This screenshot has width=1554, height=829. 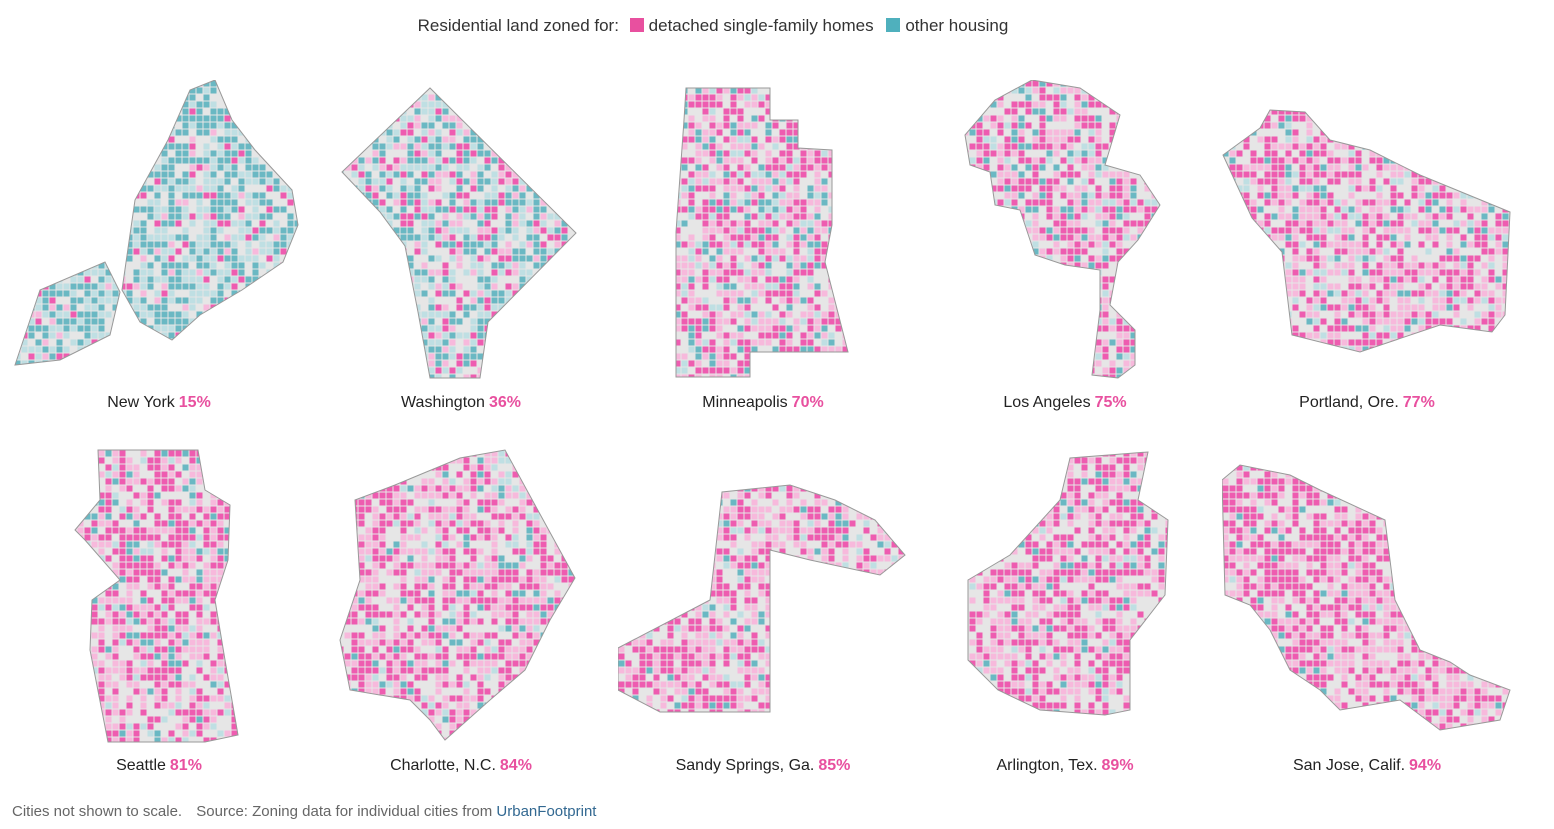 What do you see at coordinates (745, 765) in the screenshot?
I see `city-name: Sandy Springs, Ga.` at bounding box center [745, 765].